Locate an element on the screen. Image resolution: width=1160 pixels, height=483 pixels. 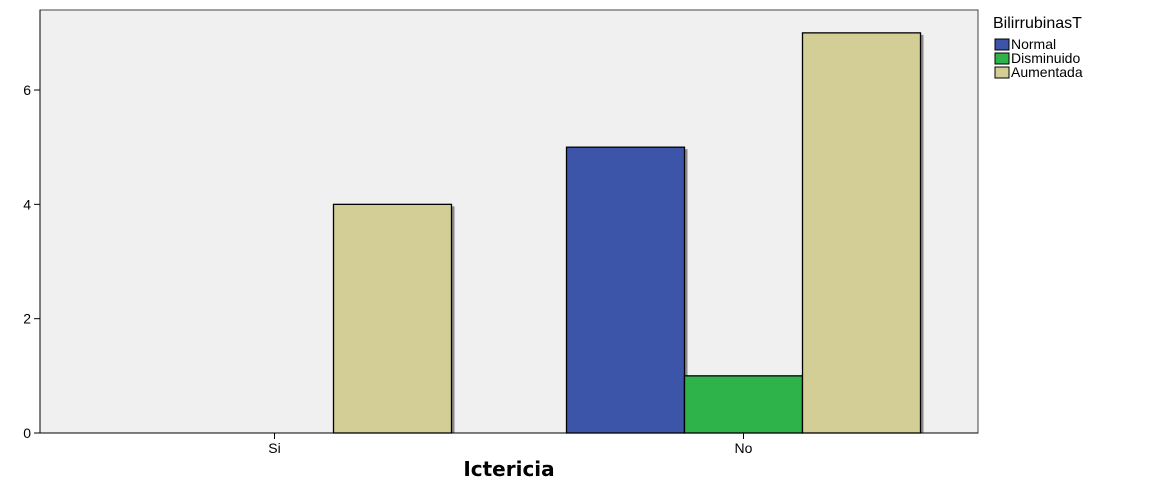
legend-label-aumentada: Aumentada is located at coordinates (1047, 72).